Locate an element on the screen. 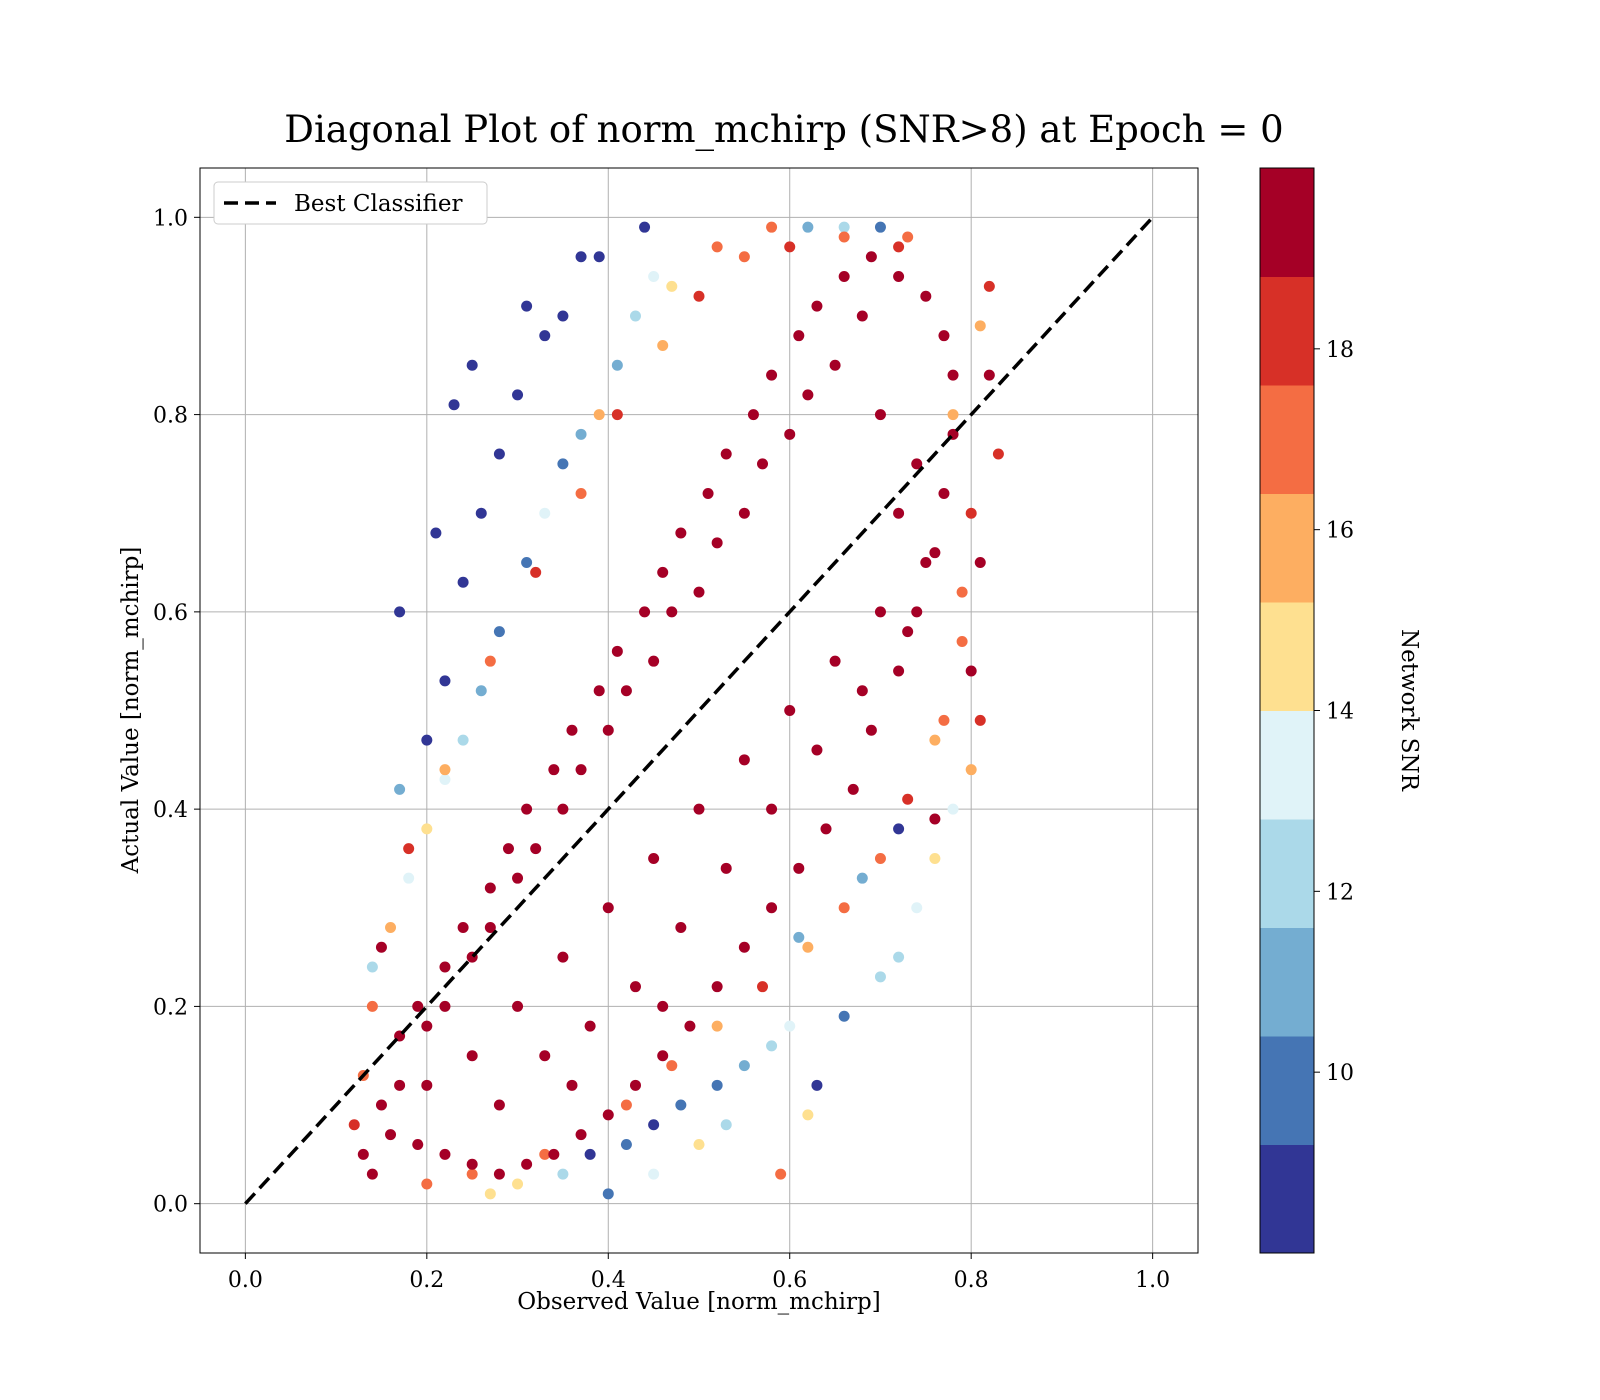  colorbar-tick-label: 14 is located at coordinates (1340, 712).